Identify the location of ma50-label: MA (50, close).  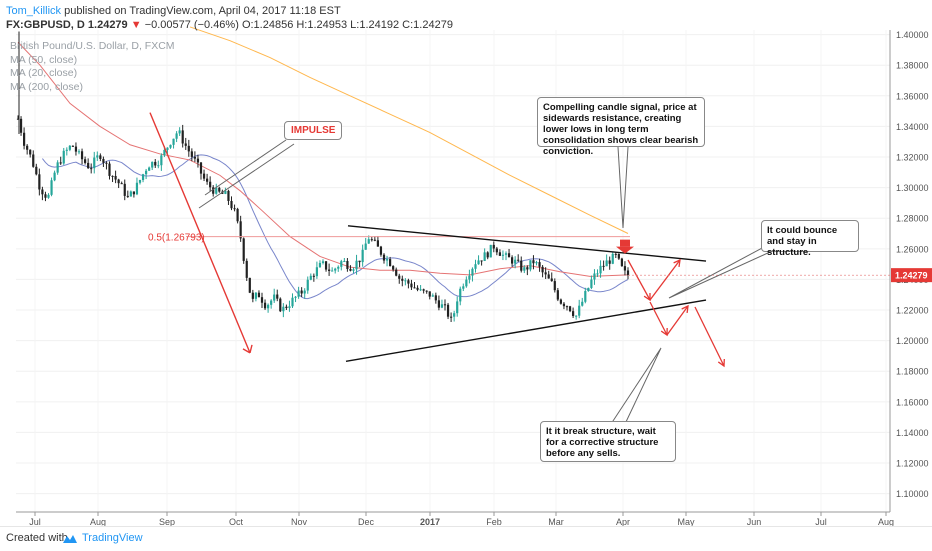
(44, 59).